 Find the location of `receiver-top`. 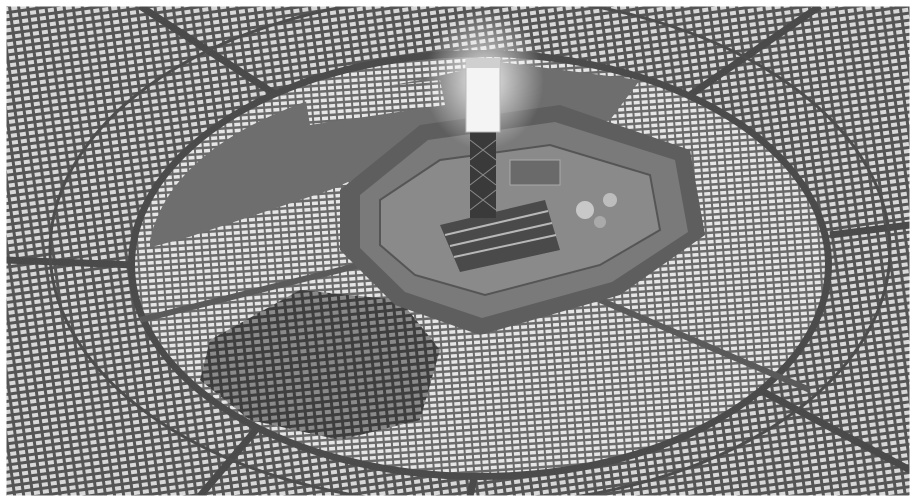

receiver-top is located at coordinates (483, 63).